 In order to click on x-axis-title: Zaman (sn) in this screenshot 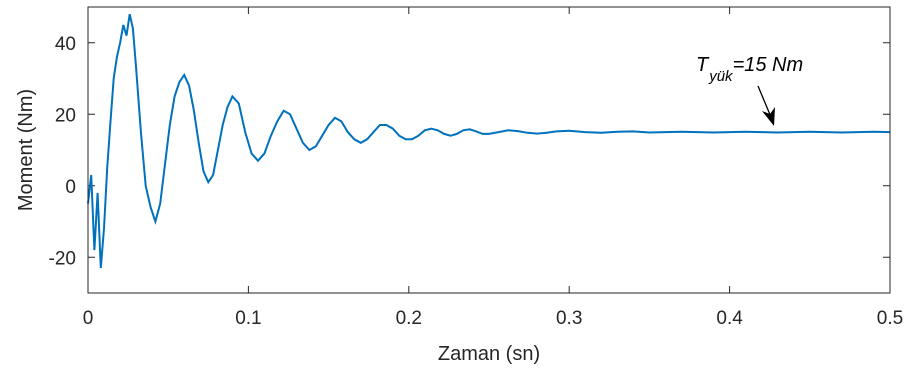, I will do `click(489, 354)`.